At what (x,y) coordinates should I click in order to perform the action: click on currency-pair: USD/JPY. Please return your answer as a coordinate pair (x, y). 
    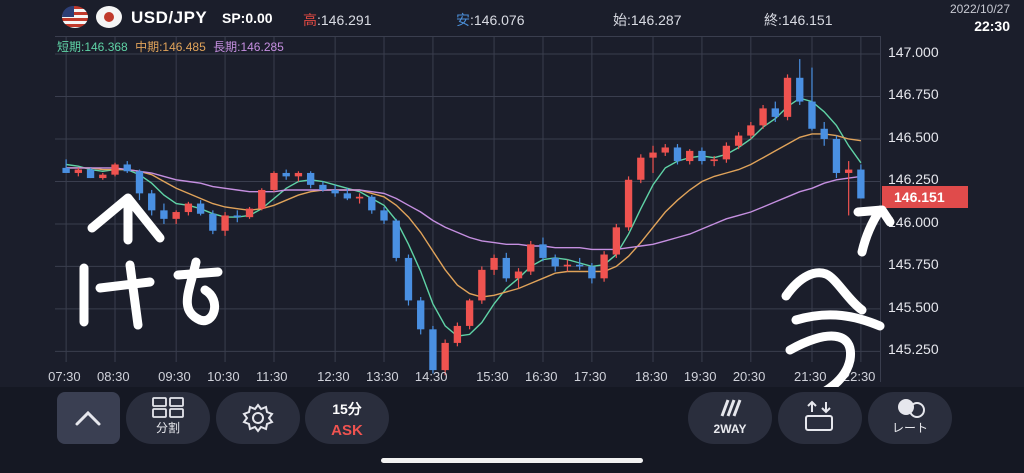
    Looking at the image, I should click on (169, 17).